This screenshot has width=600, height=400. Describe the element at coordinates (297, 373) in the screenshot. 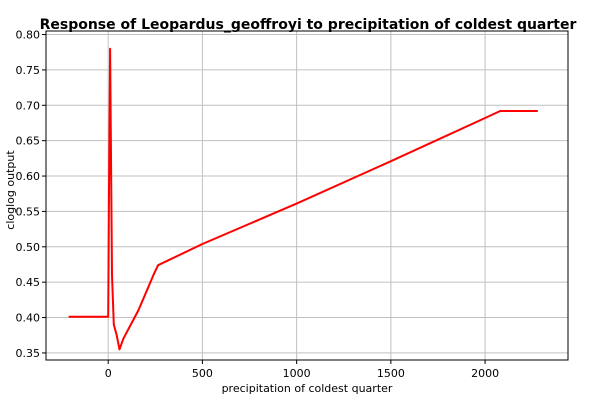

I see `x-tick-label-2: 1000` at that location.